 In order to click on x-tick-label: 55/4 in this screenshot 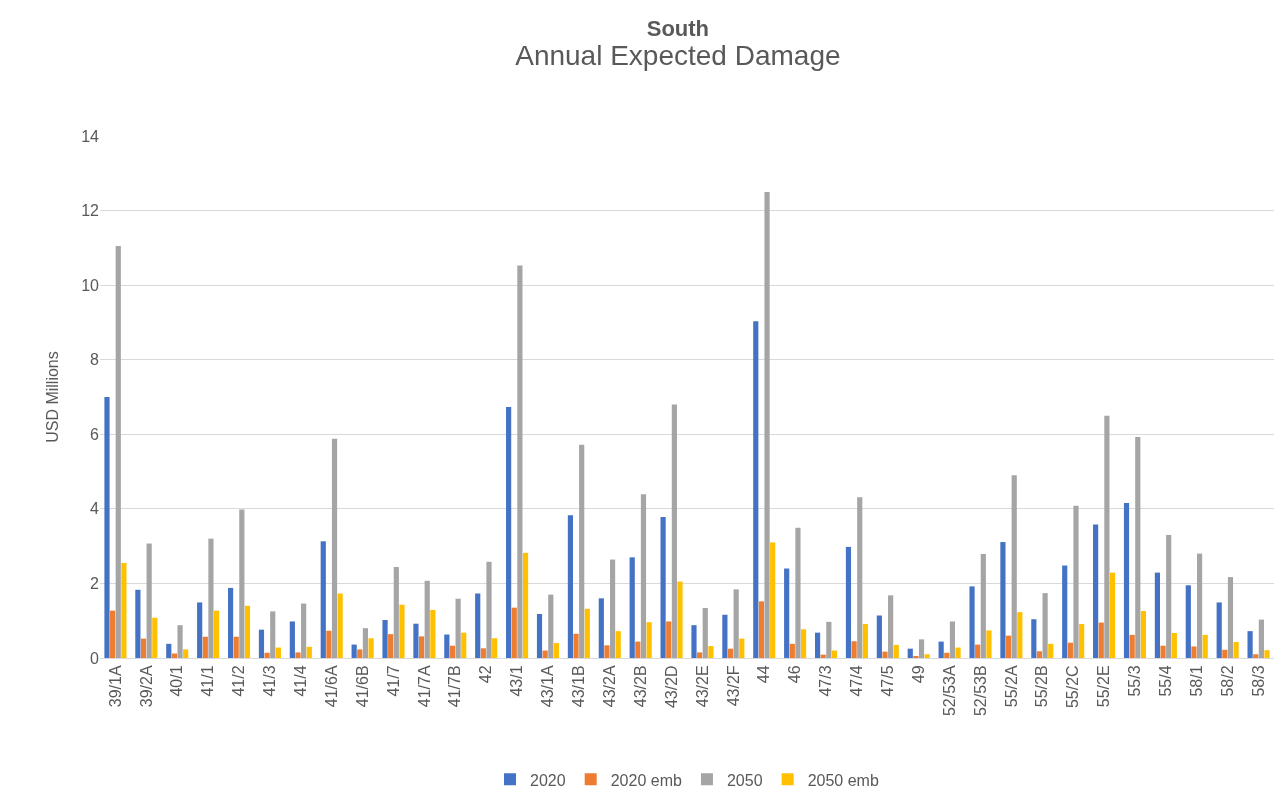, I will do `click(1166, 681)`.